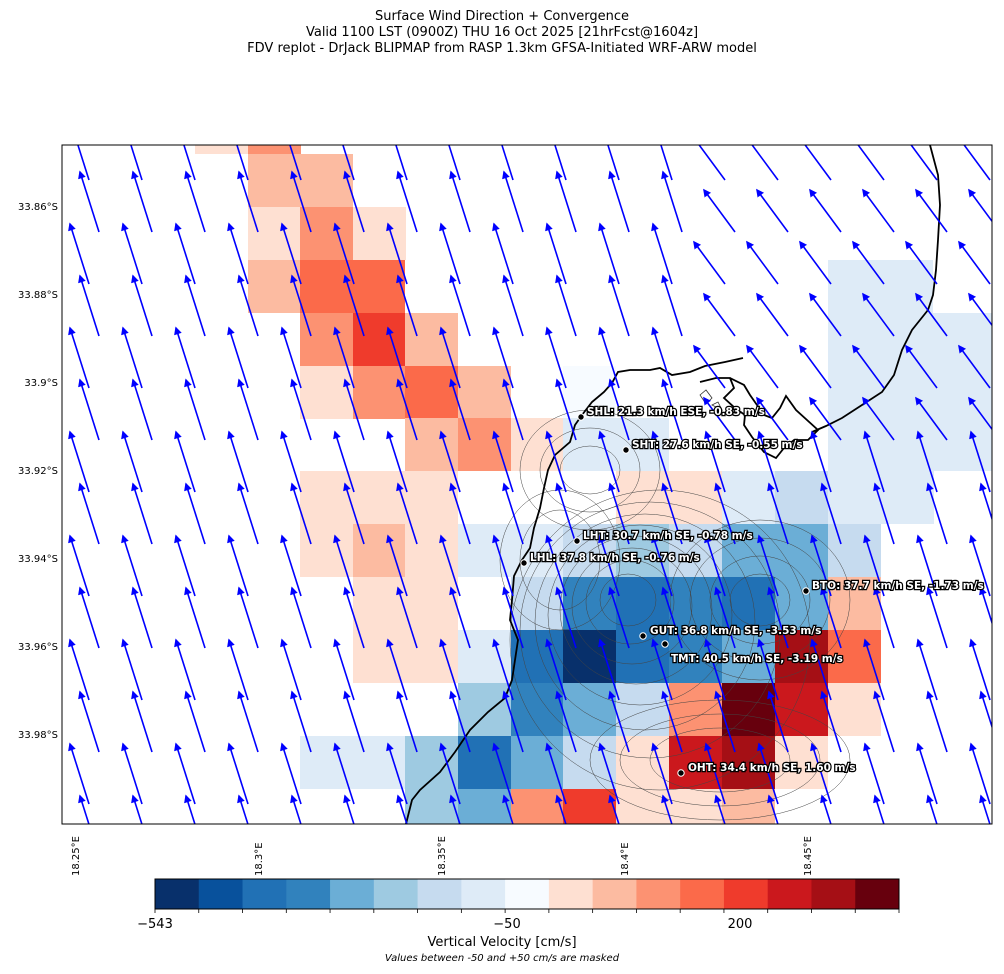 The width and height of the screenshot is (1004, 974). I want to click on station-dot, so click(577, 541).